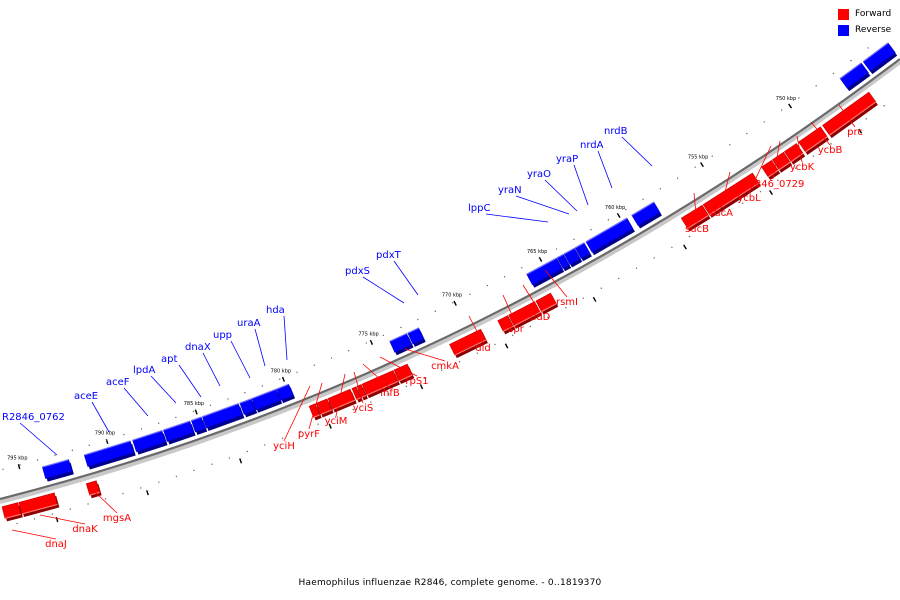 The width and height of the screenshot is (900, 600). Describe the element at coordinates (248, 408) in the screenshot. I see `gene-upp` at that location.